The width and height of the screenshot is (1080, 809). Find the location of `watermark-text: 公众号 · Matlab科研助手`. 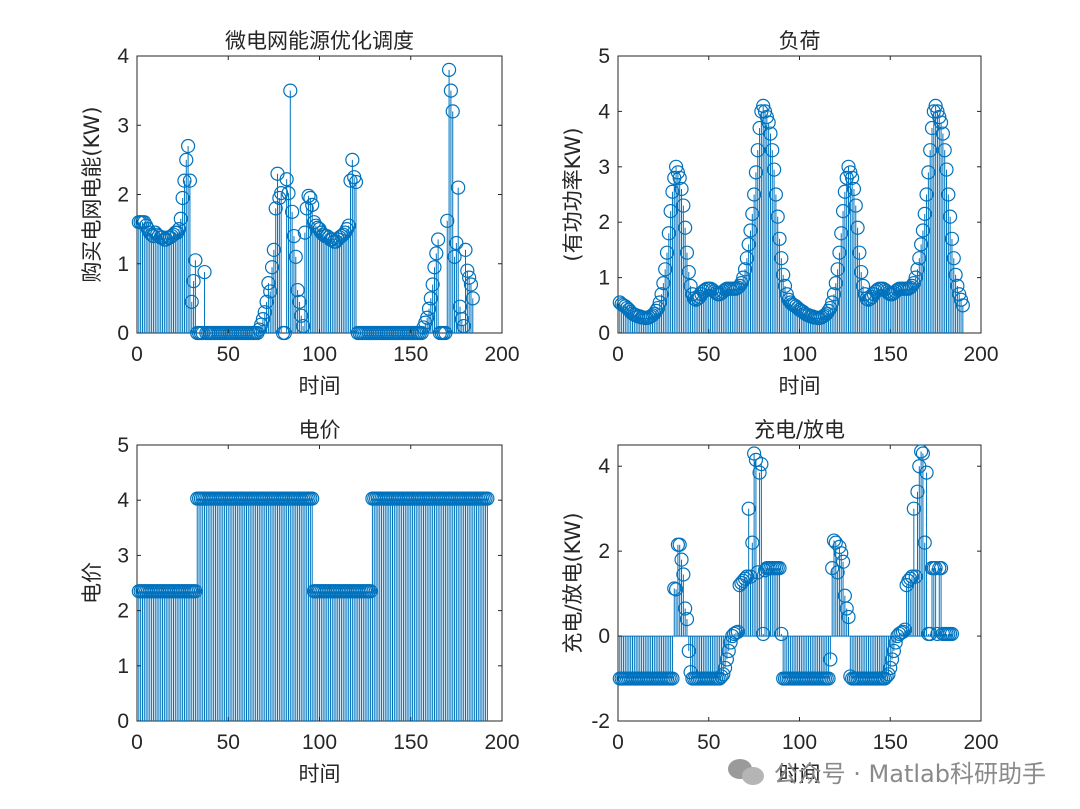

watermark-text: 公众号 · Matlab科研助手 is located at coordinates (909, 774).